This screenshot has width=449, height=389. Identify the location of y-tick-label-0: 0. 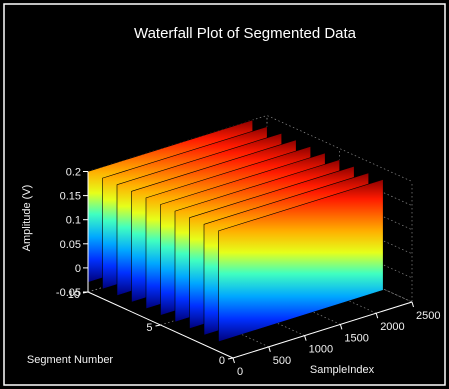
(222, 361).